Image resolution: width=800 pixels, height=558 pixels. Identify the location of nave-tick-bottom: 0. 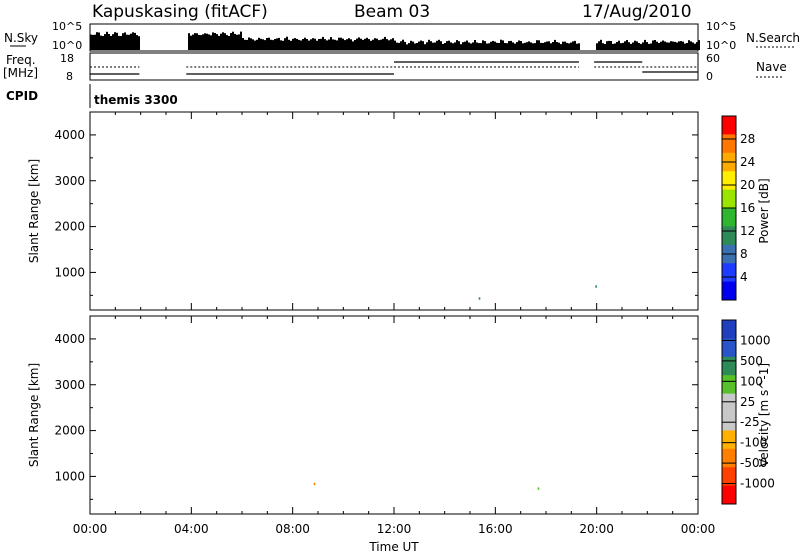
(709, 76).